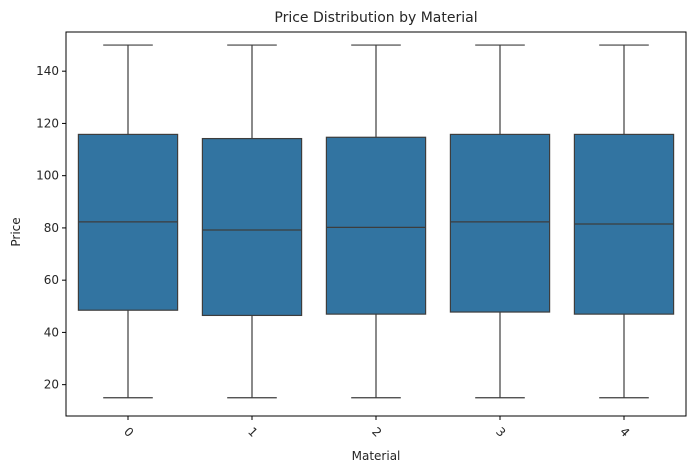 This screenshot has height=472, width=695. I want to click on y-tick-label: 80, so click(51, 228).